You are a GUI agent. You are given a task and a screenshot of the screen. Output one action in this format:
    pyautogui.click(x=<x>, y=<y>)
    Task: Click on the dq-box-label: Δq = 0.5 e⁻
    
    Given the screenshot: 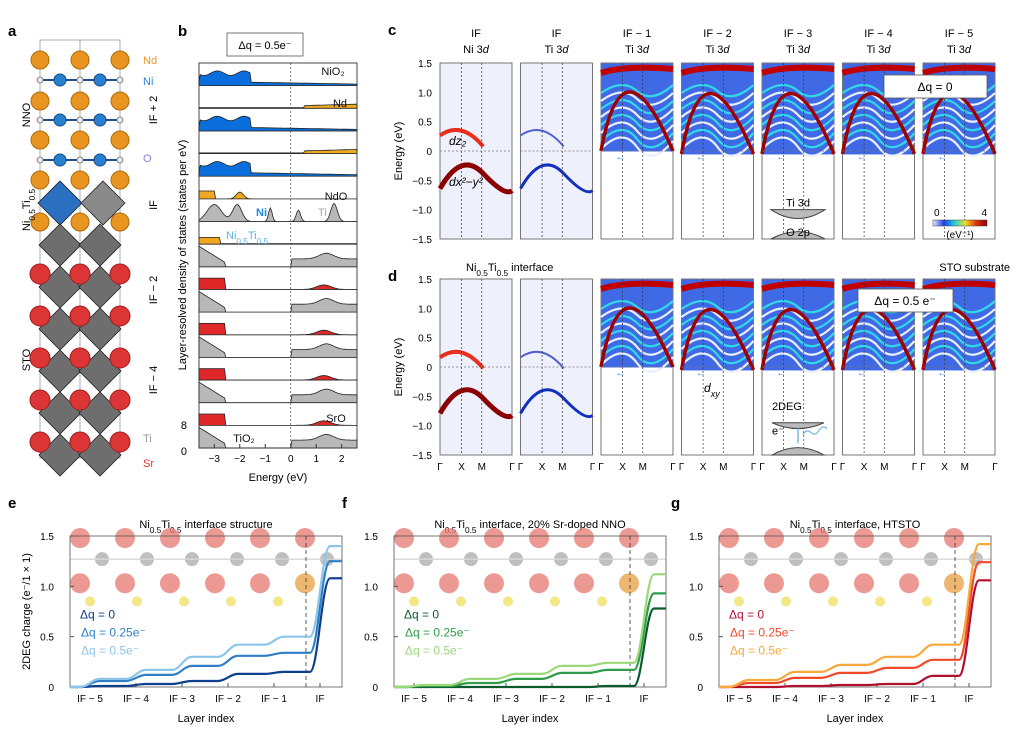 What is the action you would take?
    pyautogui.click(x=904, y=301)
    